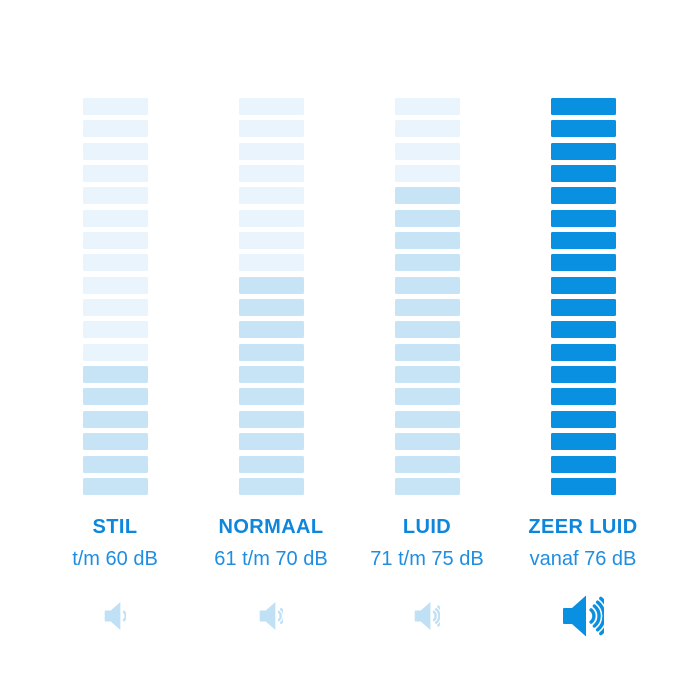  What do you see at coordinates (271, 616) in the screenshot?
I see `speaker-volume-2-icon` at bounding box center [271, 616].